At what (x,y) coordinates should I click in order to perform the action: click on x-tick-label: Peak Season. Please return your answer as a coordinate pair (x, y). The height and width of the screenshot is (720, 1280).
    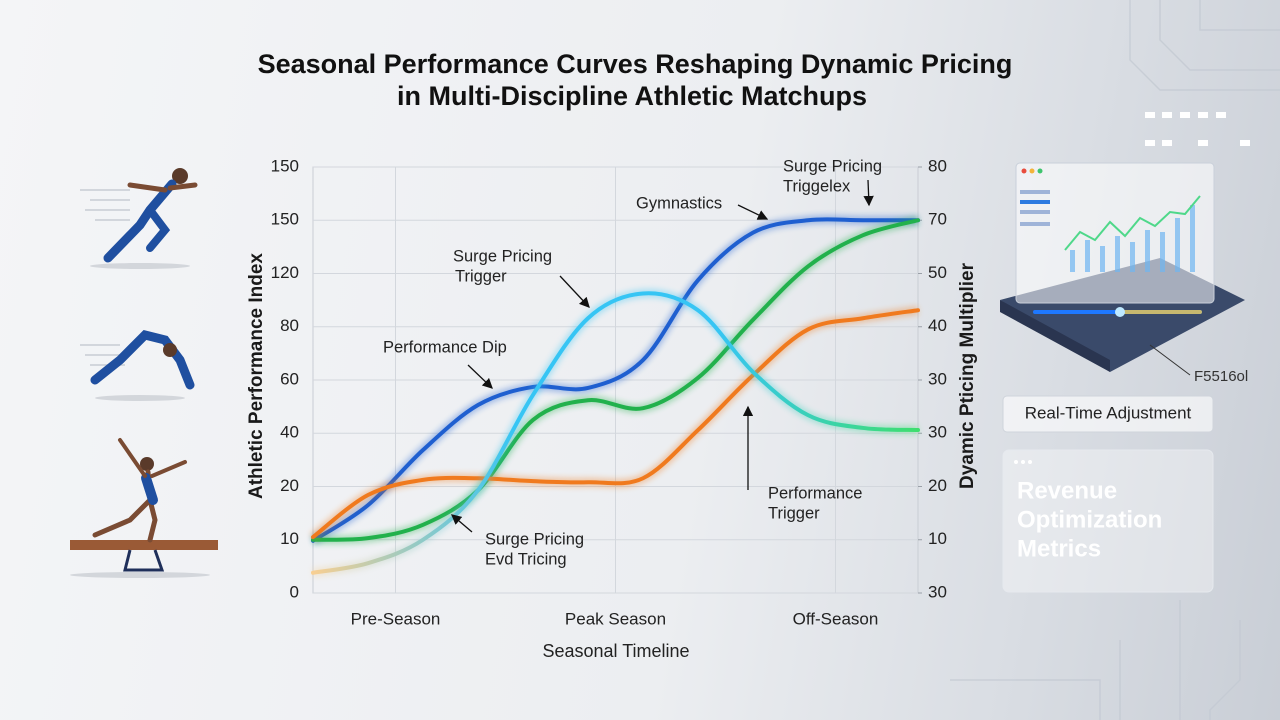
    Looking at the image, I should click on (615, 618).